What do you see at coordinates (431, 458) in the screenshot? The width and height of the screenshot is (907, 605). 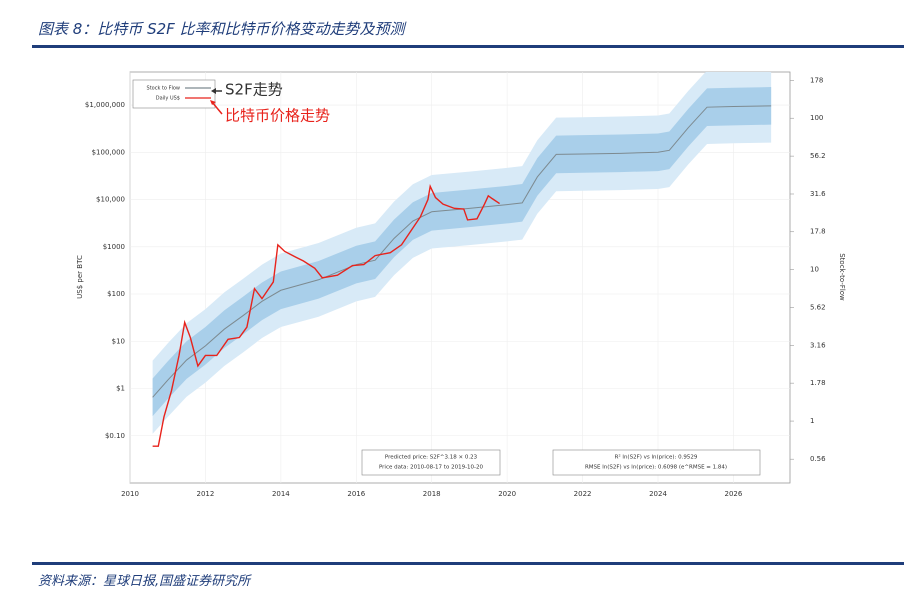 I see `box-text: Predicted price: S2F^3.18 × 0.23` at bounding box center [431, 458].